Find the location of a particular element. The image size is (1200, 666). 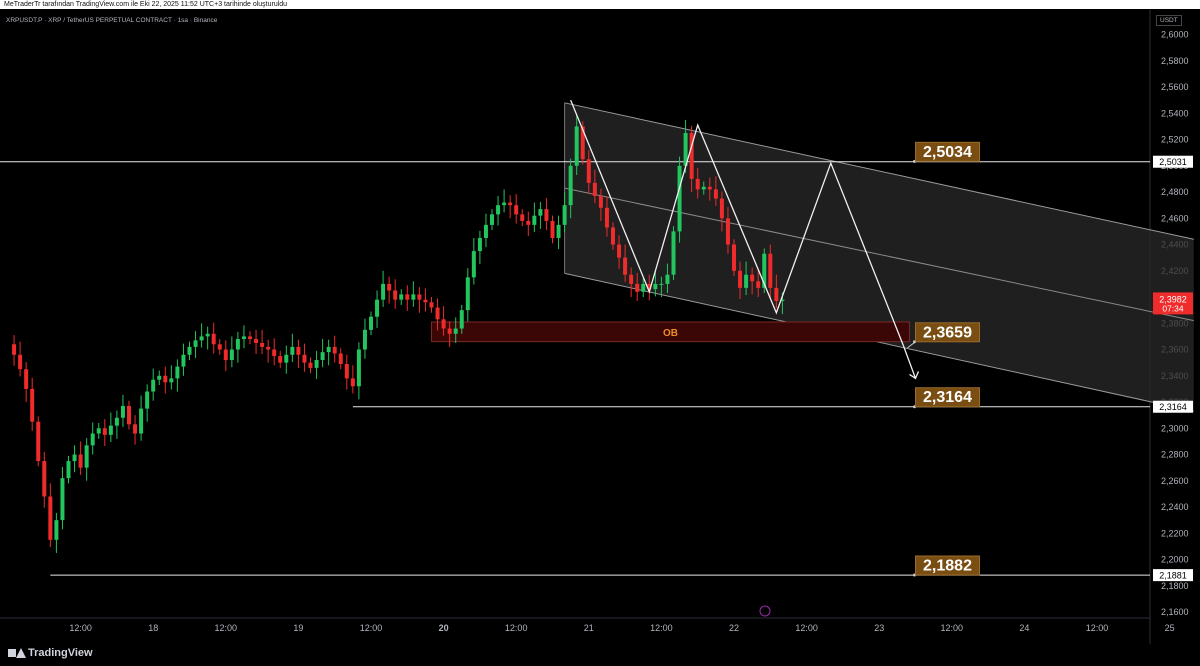

x-tick-label: 20 is located at coordinates (444, 628).